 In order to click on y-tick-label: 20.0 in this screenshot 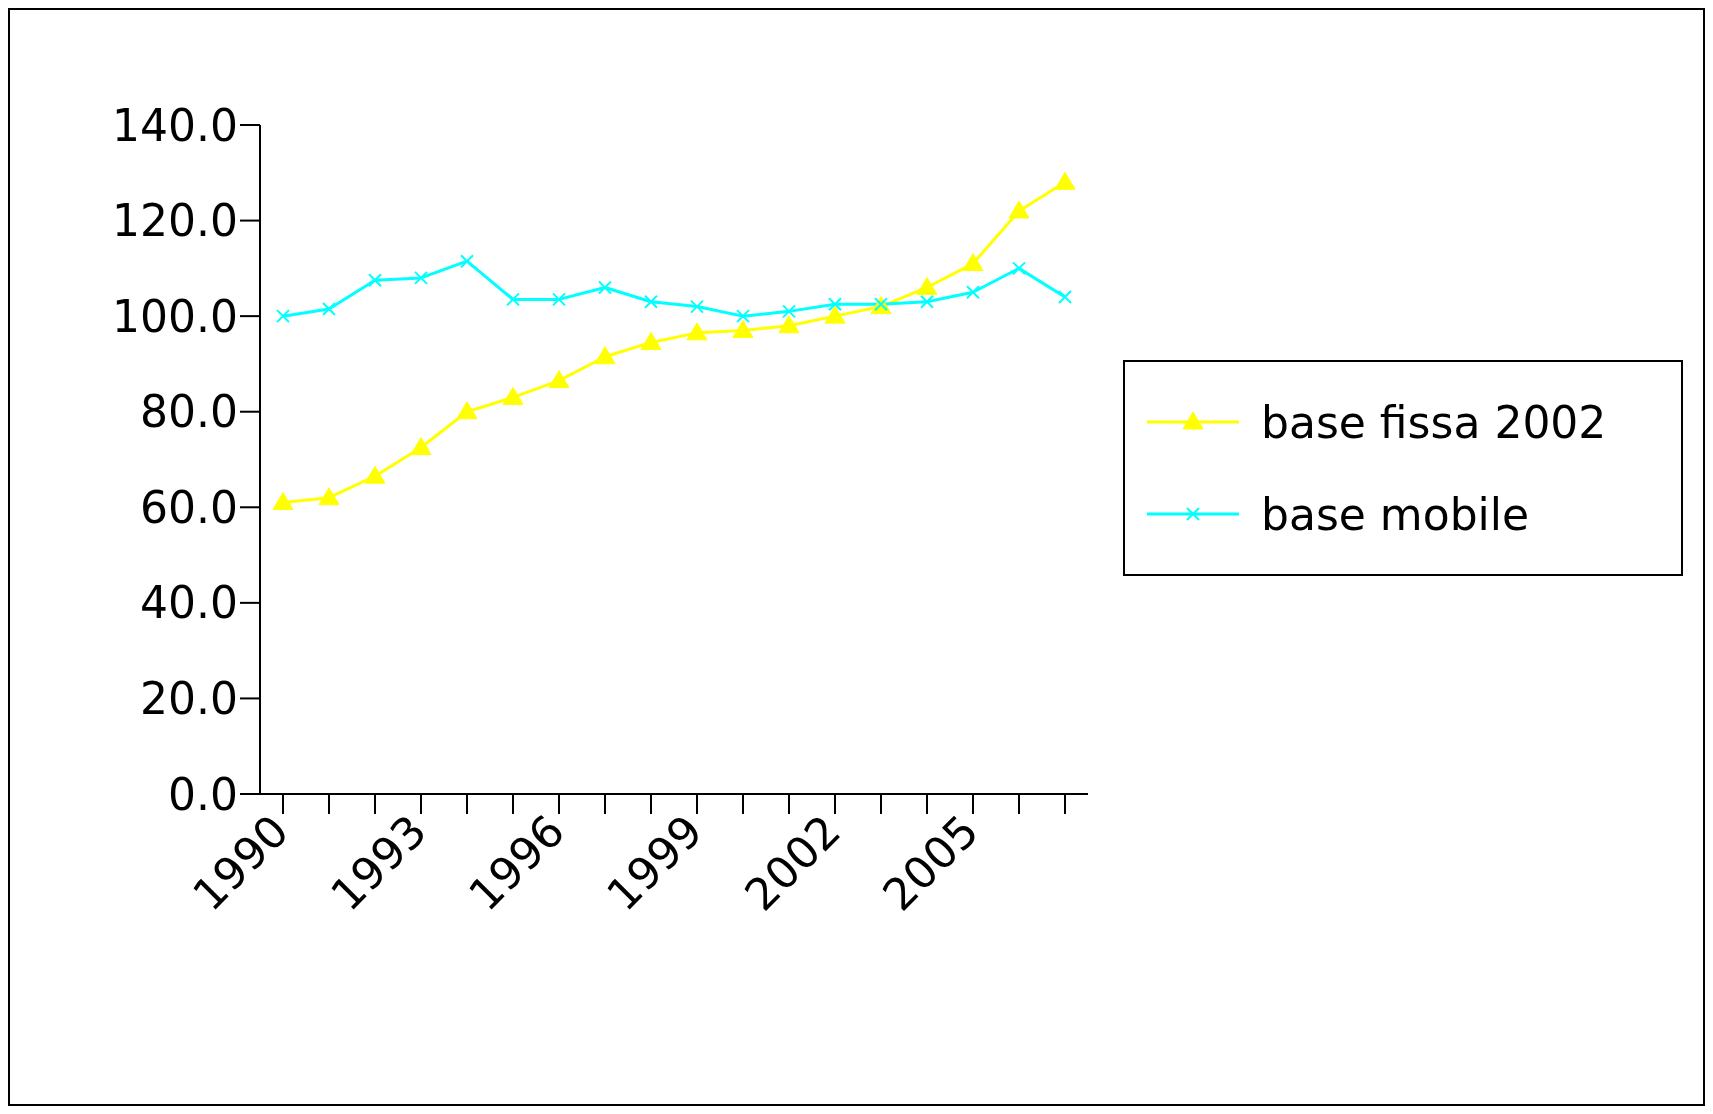, I will do `click(189, 699)`.